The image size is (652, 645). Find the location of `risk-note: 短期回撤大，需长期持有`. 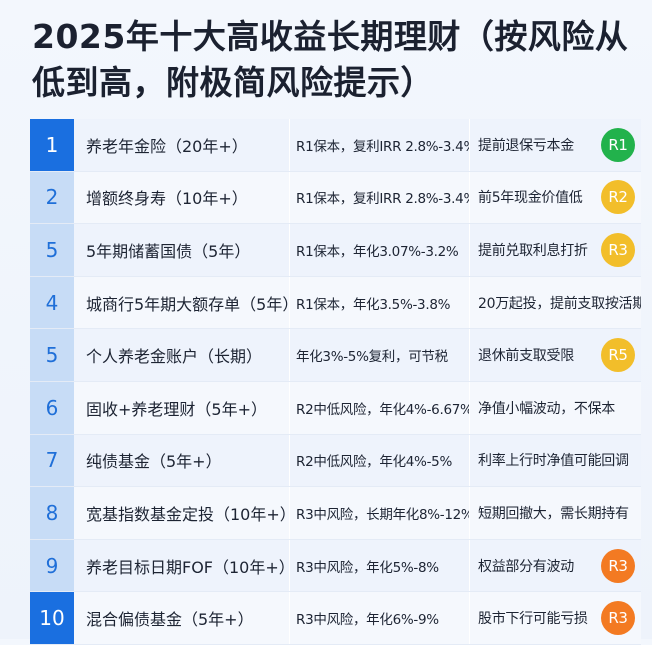

risk-note: 短期回撤大，需长期持有 is located at coordinates (555, 513).